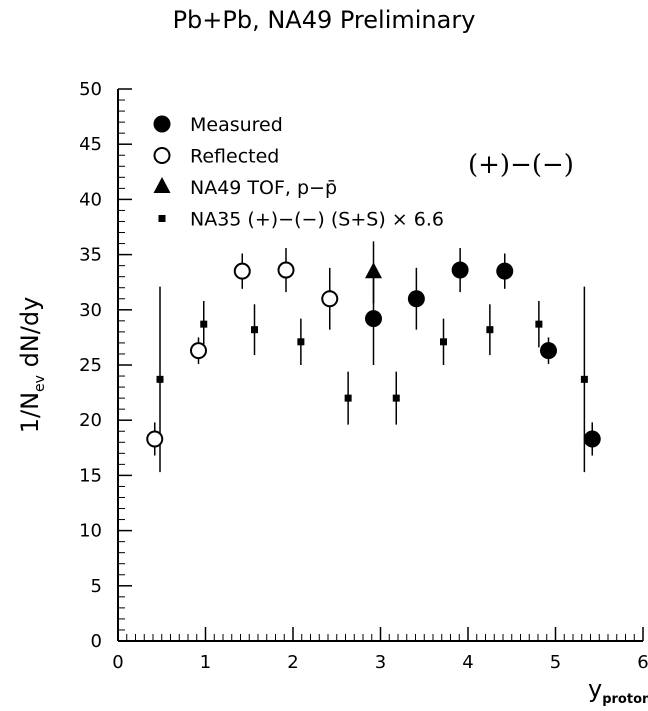 The height and width of the screenshot is (711, 648). What do you see at coordinates (162, 218) in the screenshot?
I see `legend-marker-filled-square` at bounding box center [162, 218].